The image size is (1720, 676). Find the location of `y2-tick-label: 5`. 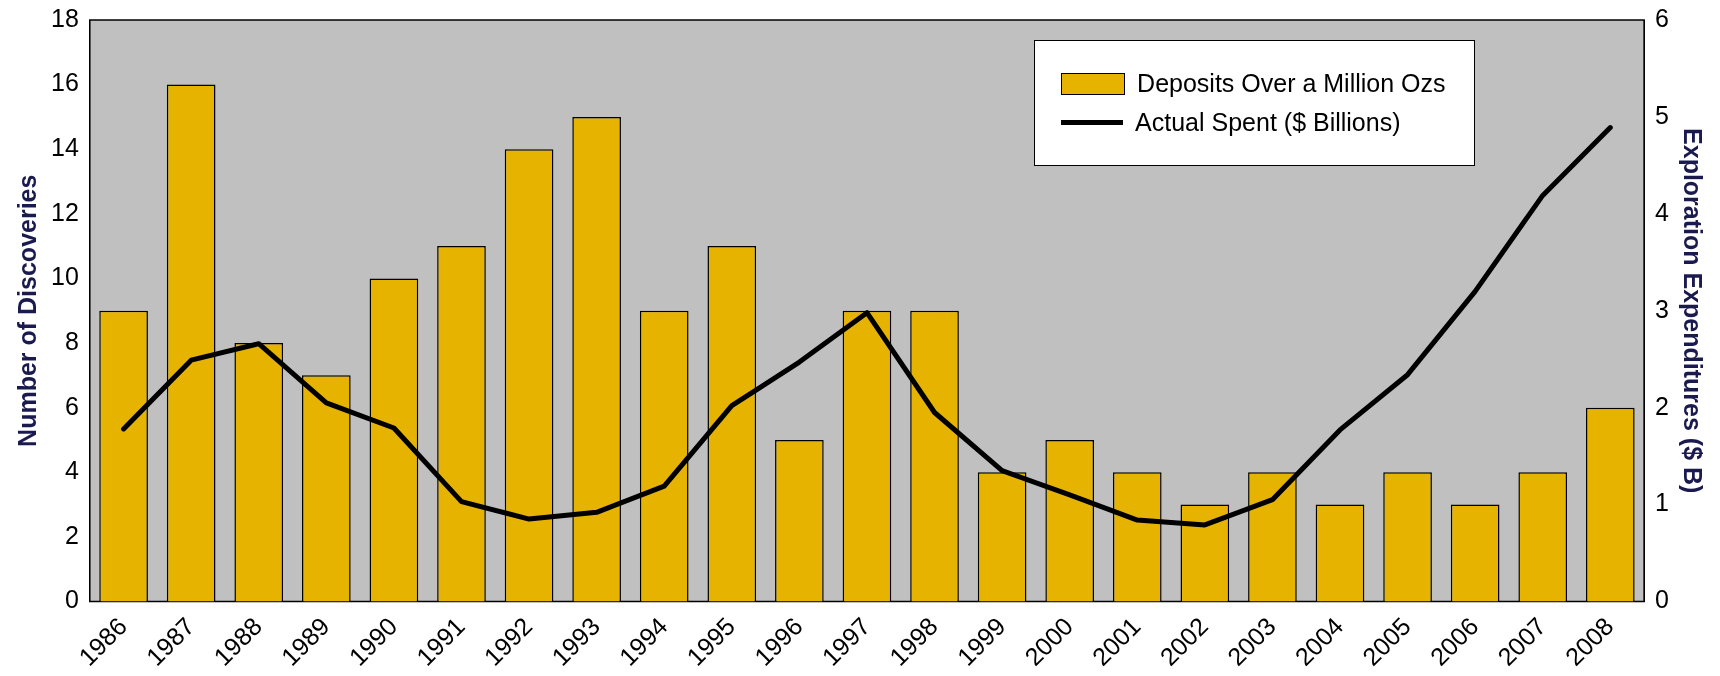

y2-tick-label: 5 is located at coordinates (1662, 114).